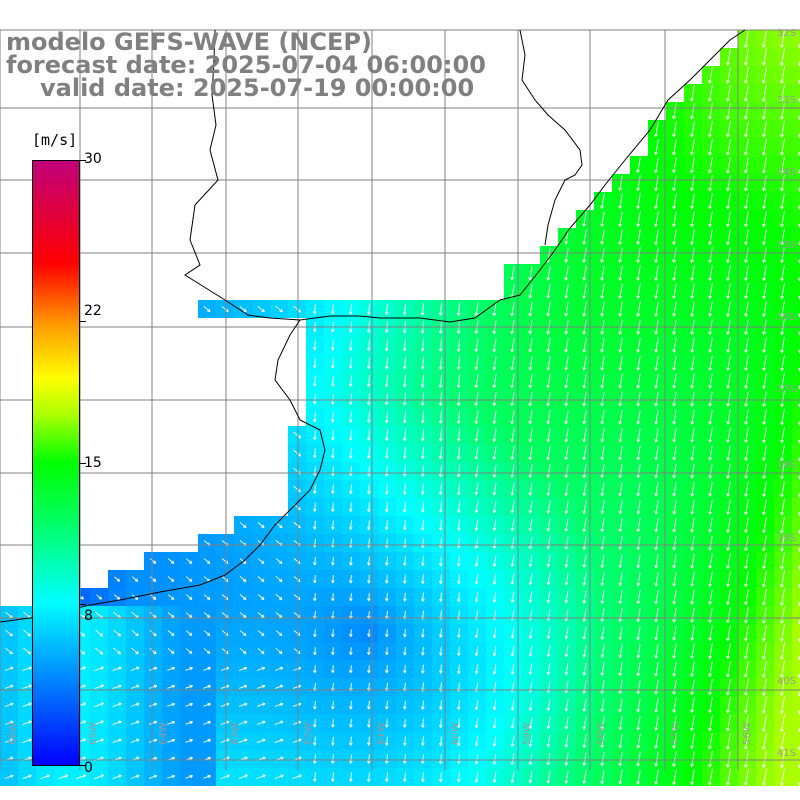 The width and height of the screenshot is (800, 800). I want to click on lon-label: 58W, so click(601, 733).